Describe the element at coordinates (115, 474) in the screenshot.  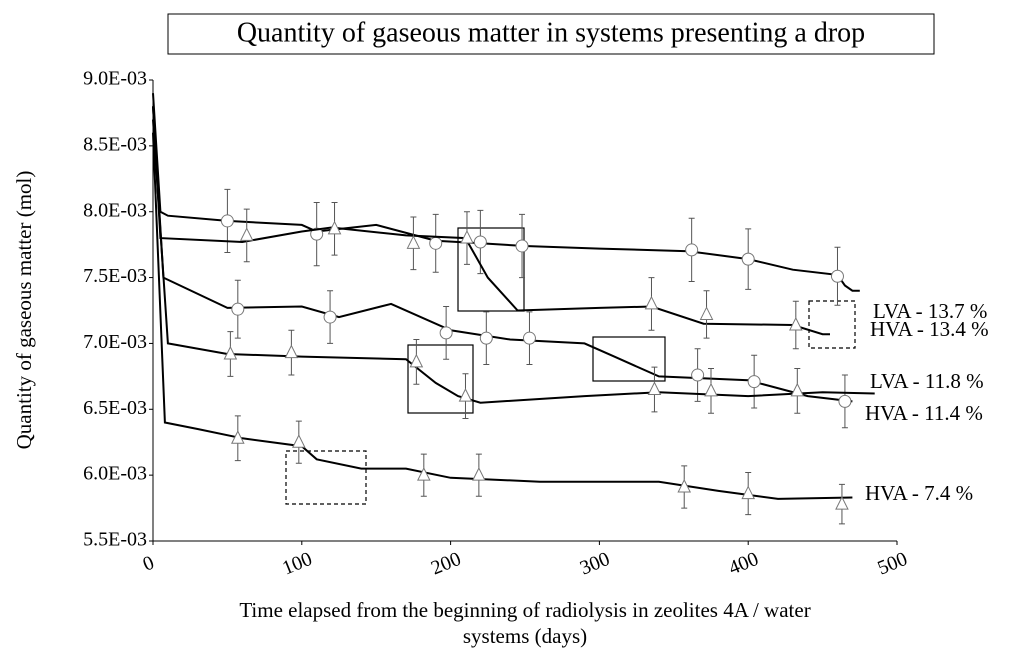
I see `y-tick-label: 6.0E-03` at that location.